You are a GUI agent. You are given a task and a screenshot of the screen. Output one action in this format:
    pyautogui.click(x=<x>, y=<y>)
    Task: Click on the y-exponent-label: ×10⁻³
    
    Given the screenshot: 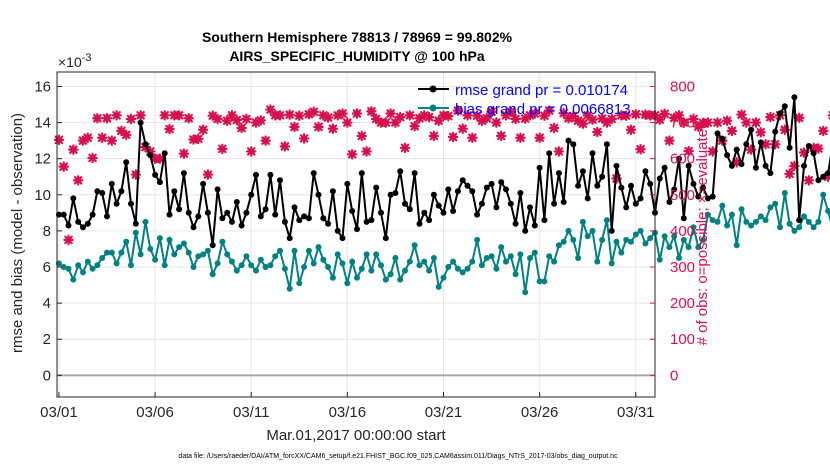 What is the action you would take?
    pyautogui.click(x=75, y=61)
    